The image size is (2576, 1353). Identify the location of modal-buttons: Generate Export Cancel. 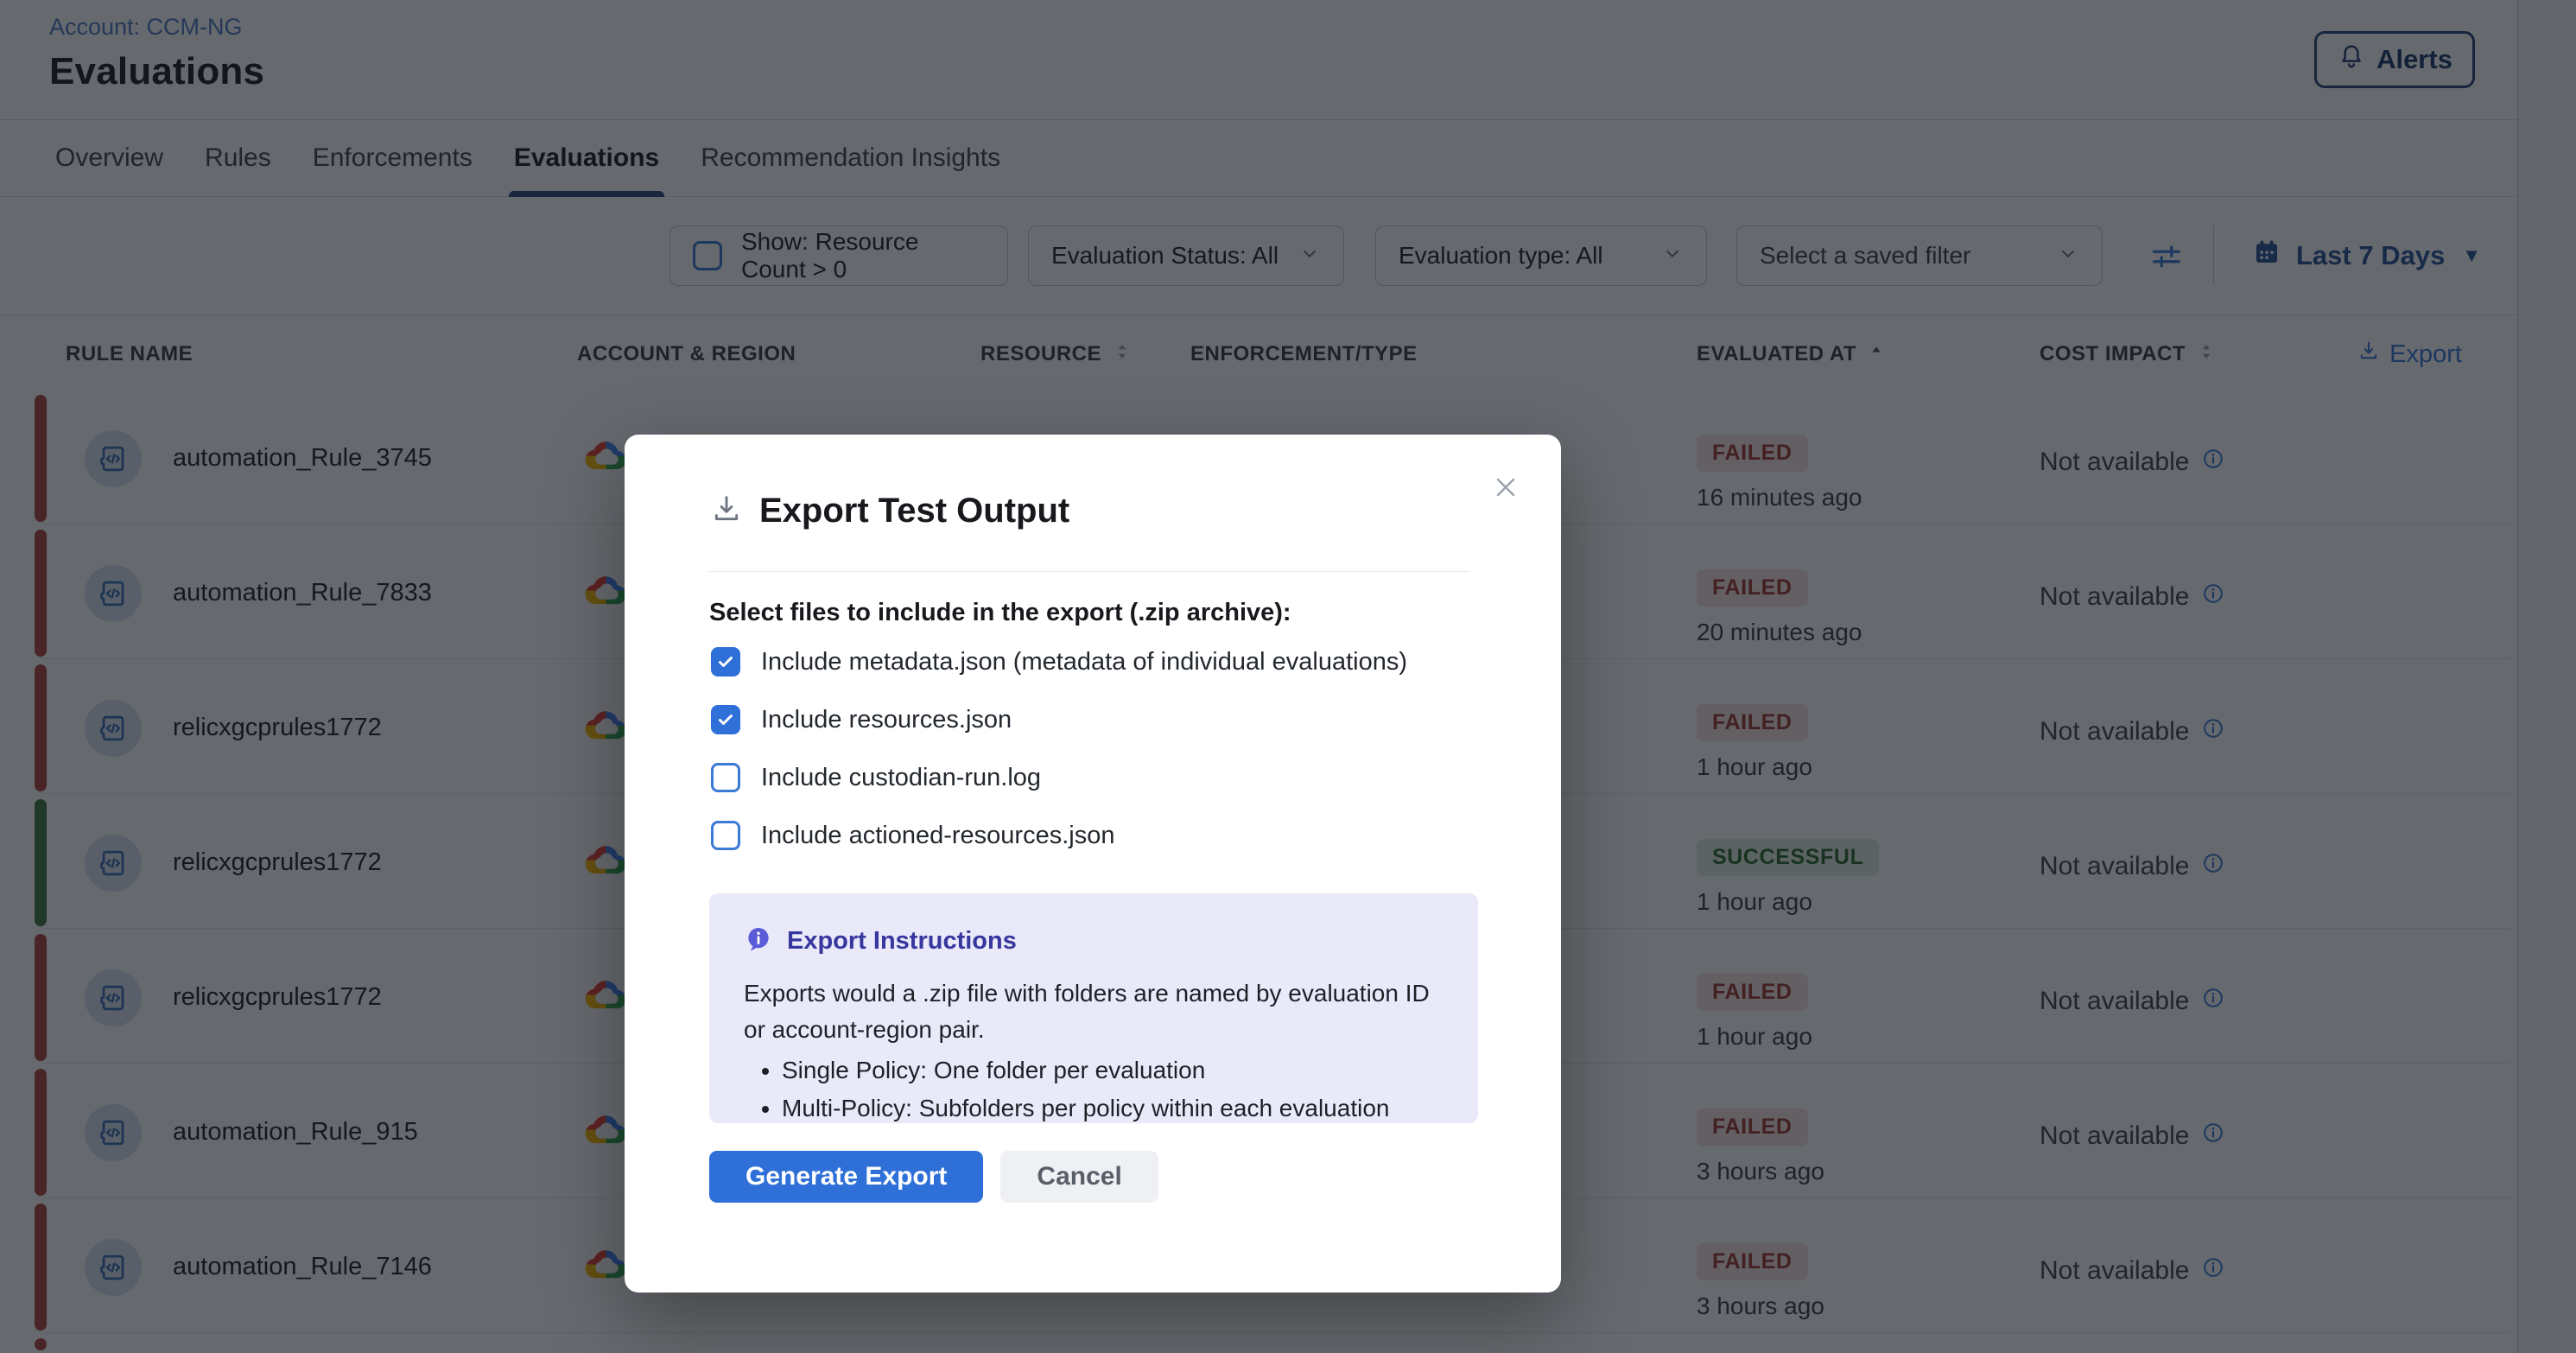
(933, 1177).